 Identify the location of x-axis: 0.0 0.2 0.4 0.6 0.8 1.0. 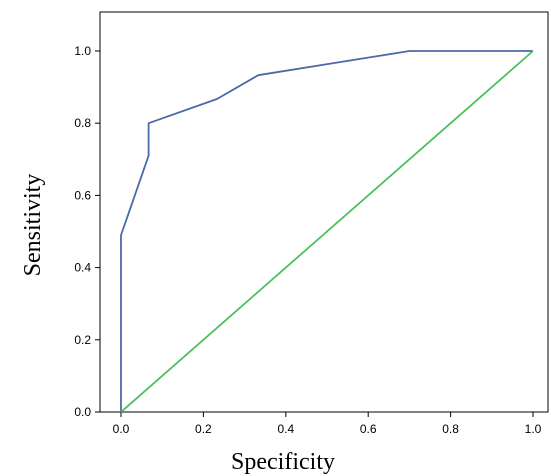
(327, 424).